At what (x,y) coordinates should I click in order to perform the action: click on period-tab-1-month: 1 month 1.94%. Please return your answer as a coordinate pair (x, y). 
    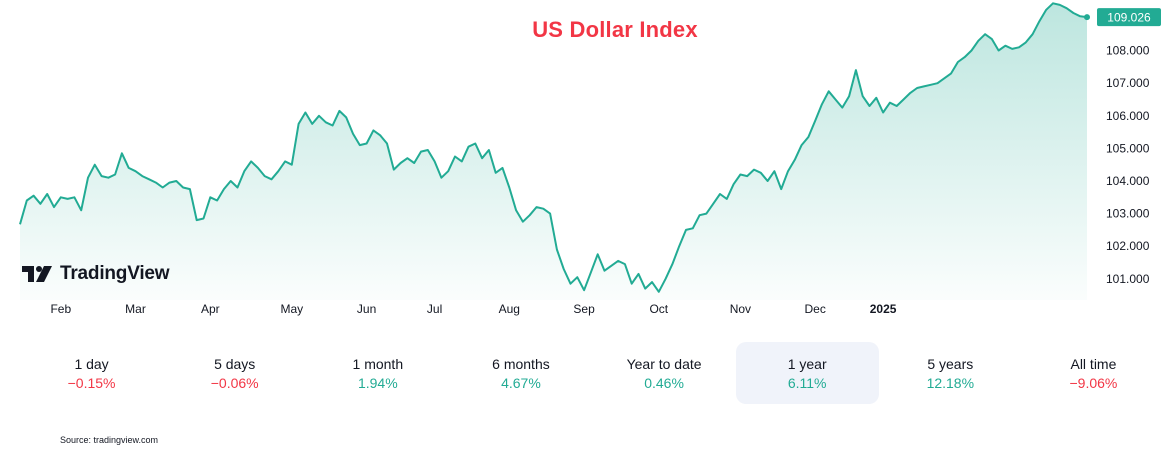
    Looking at the image, I should click on (377, 373).